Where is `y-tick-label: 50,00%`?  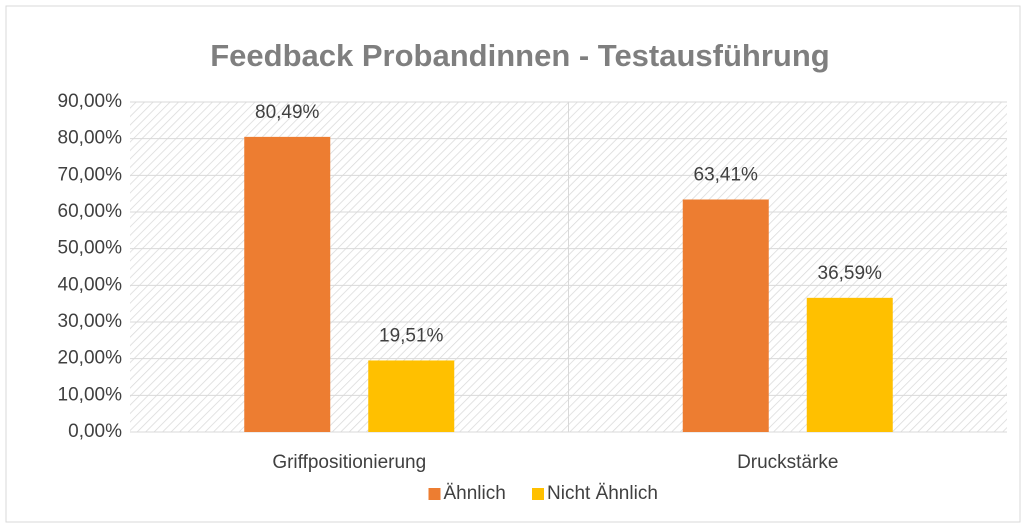
y-tick-label: 50,00% is located at coordinates (90, 248).